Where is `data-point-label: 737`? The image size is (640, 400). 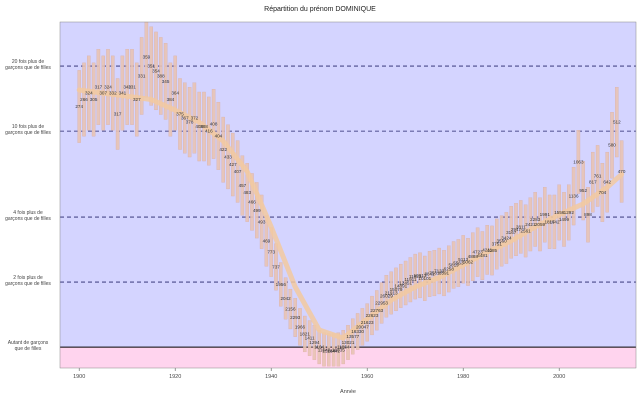 data-point-label: 737 is located at coordinates (276, 266).